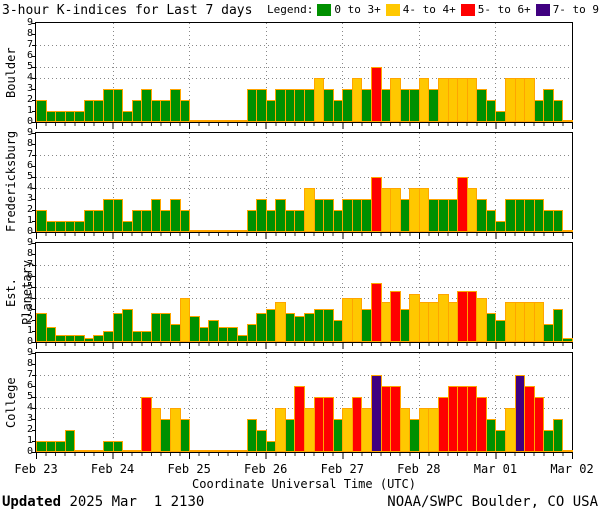 The width and height of the screenshot is (600, 510). I want to click on legend-label-red: 5- to 6+, so click(504, 9).